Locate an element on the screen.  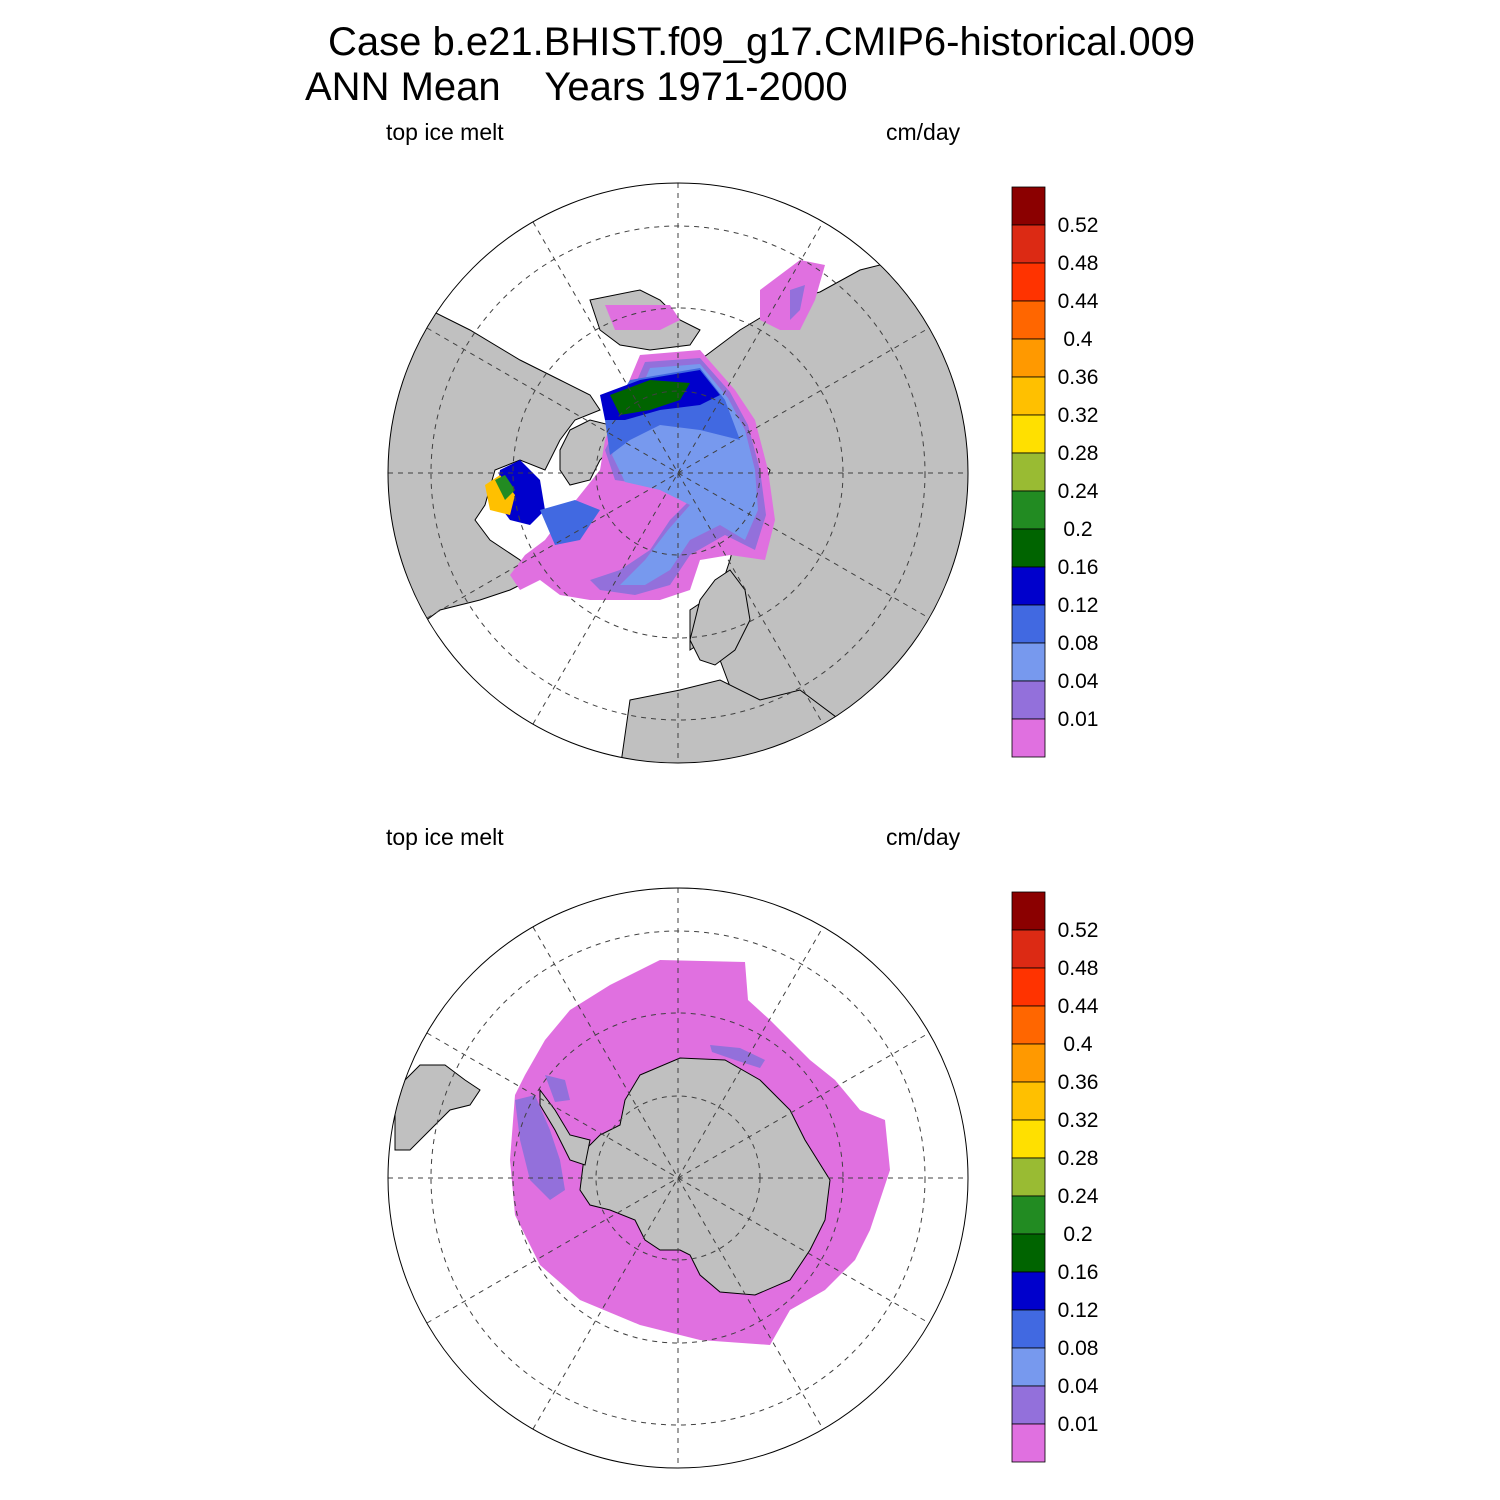
colorbar-top-tick-label: 0.36 is located at coordinates (1078, 377).